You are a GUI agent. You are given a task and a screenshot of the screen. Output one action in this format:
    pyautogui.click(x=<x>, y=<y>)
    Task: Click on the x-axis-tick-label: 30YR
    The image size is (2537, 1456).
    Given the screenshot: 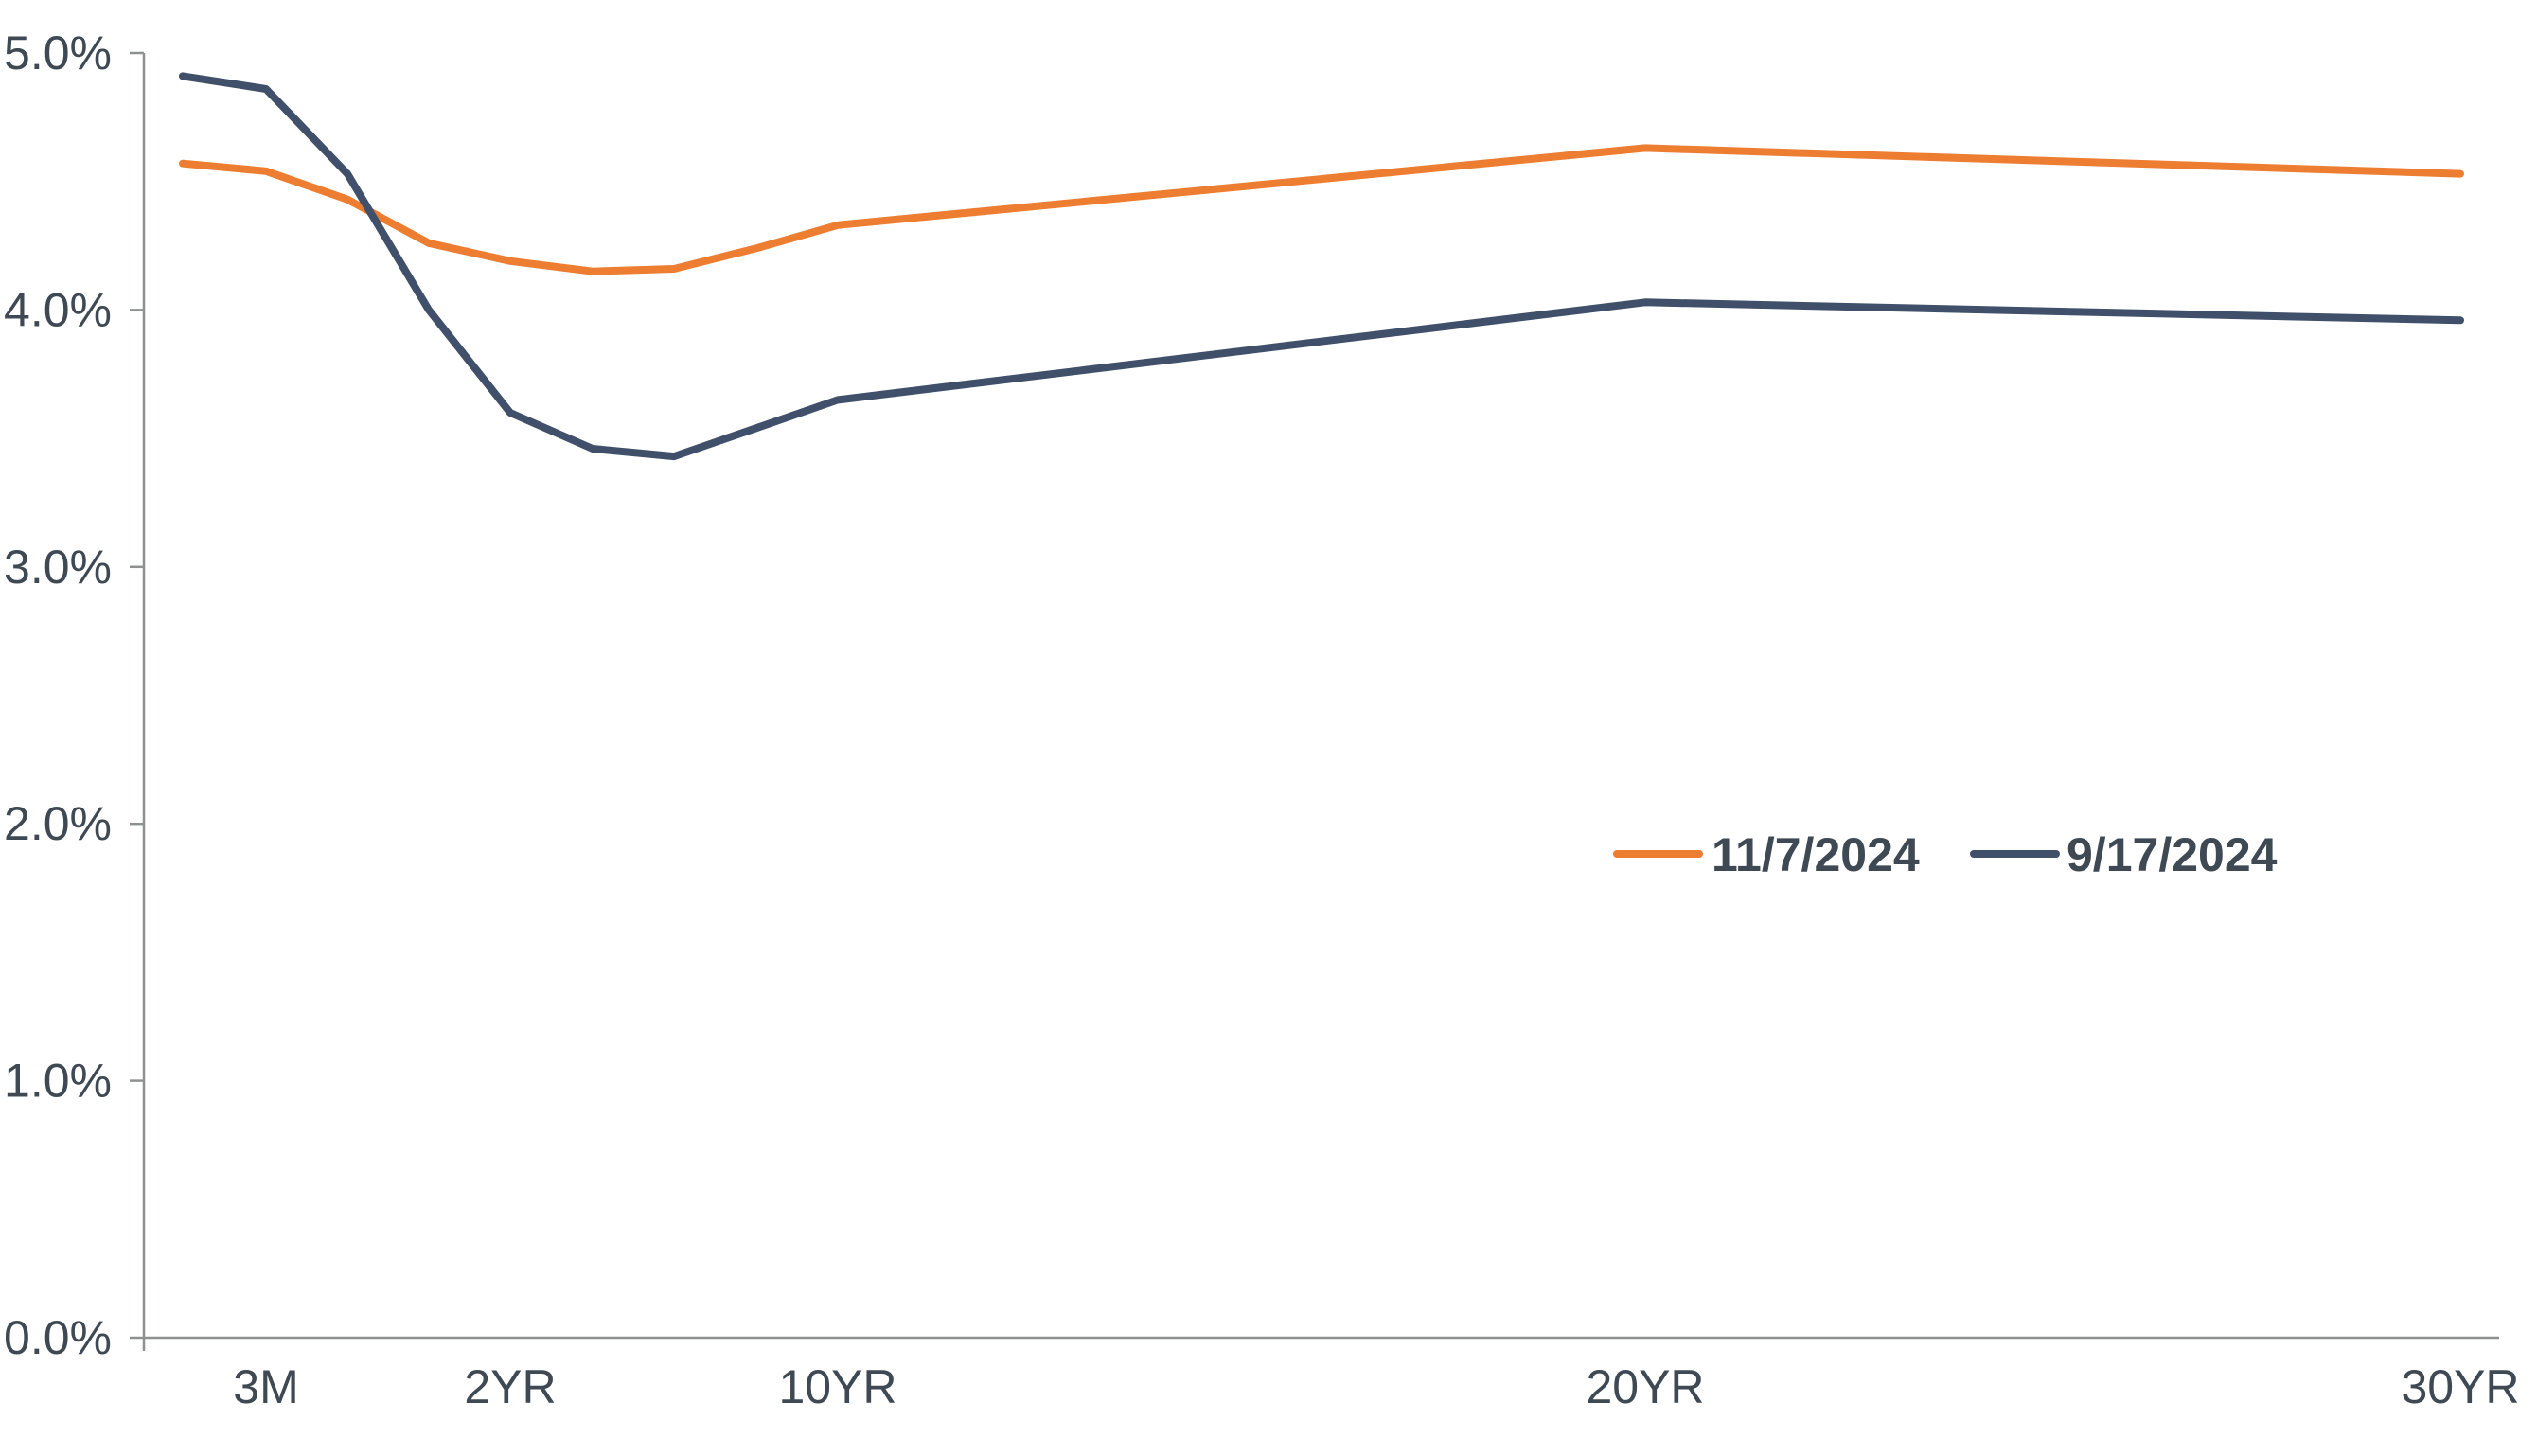 What is the action you would take?
    pyautogui.click(x=2460, y=1387)
    